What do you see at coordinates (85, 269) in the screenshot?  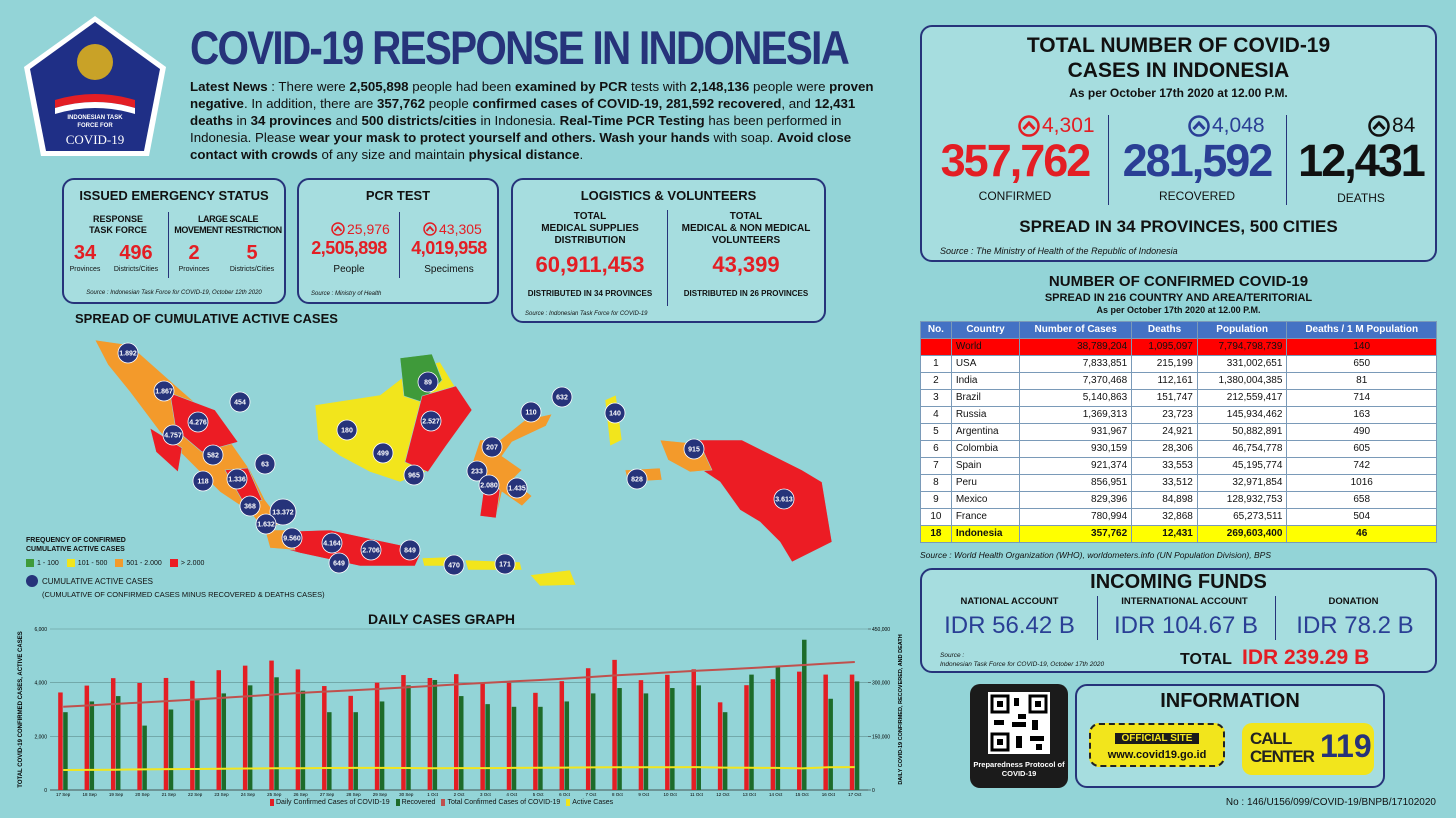 I see `status-label: Provinces` at bounding box center [85, 269].